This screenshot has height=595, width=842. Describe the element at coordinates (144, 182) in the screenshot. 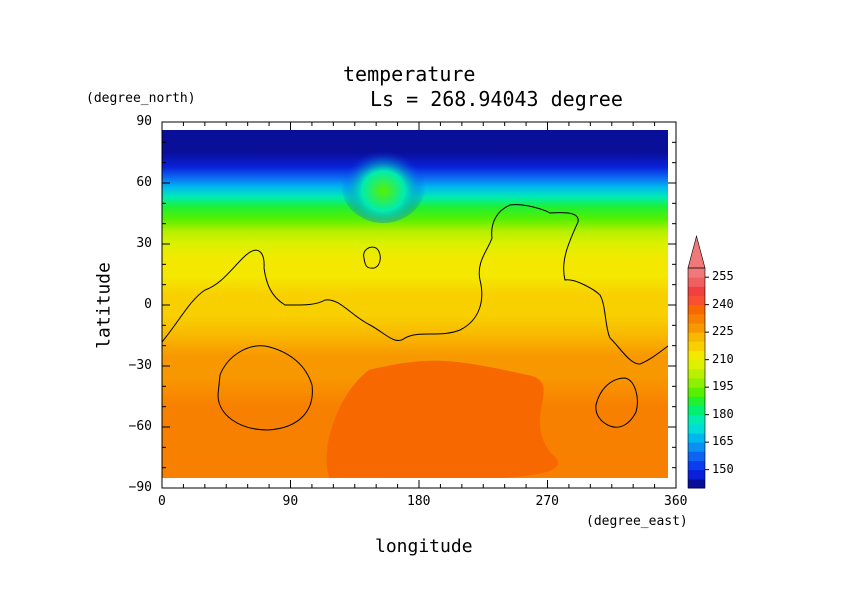

I see `y-tick-label: 60` at that location.